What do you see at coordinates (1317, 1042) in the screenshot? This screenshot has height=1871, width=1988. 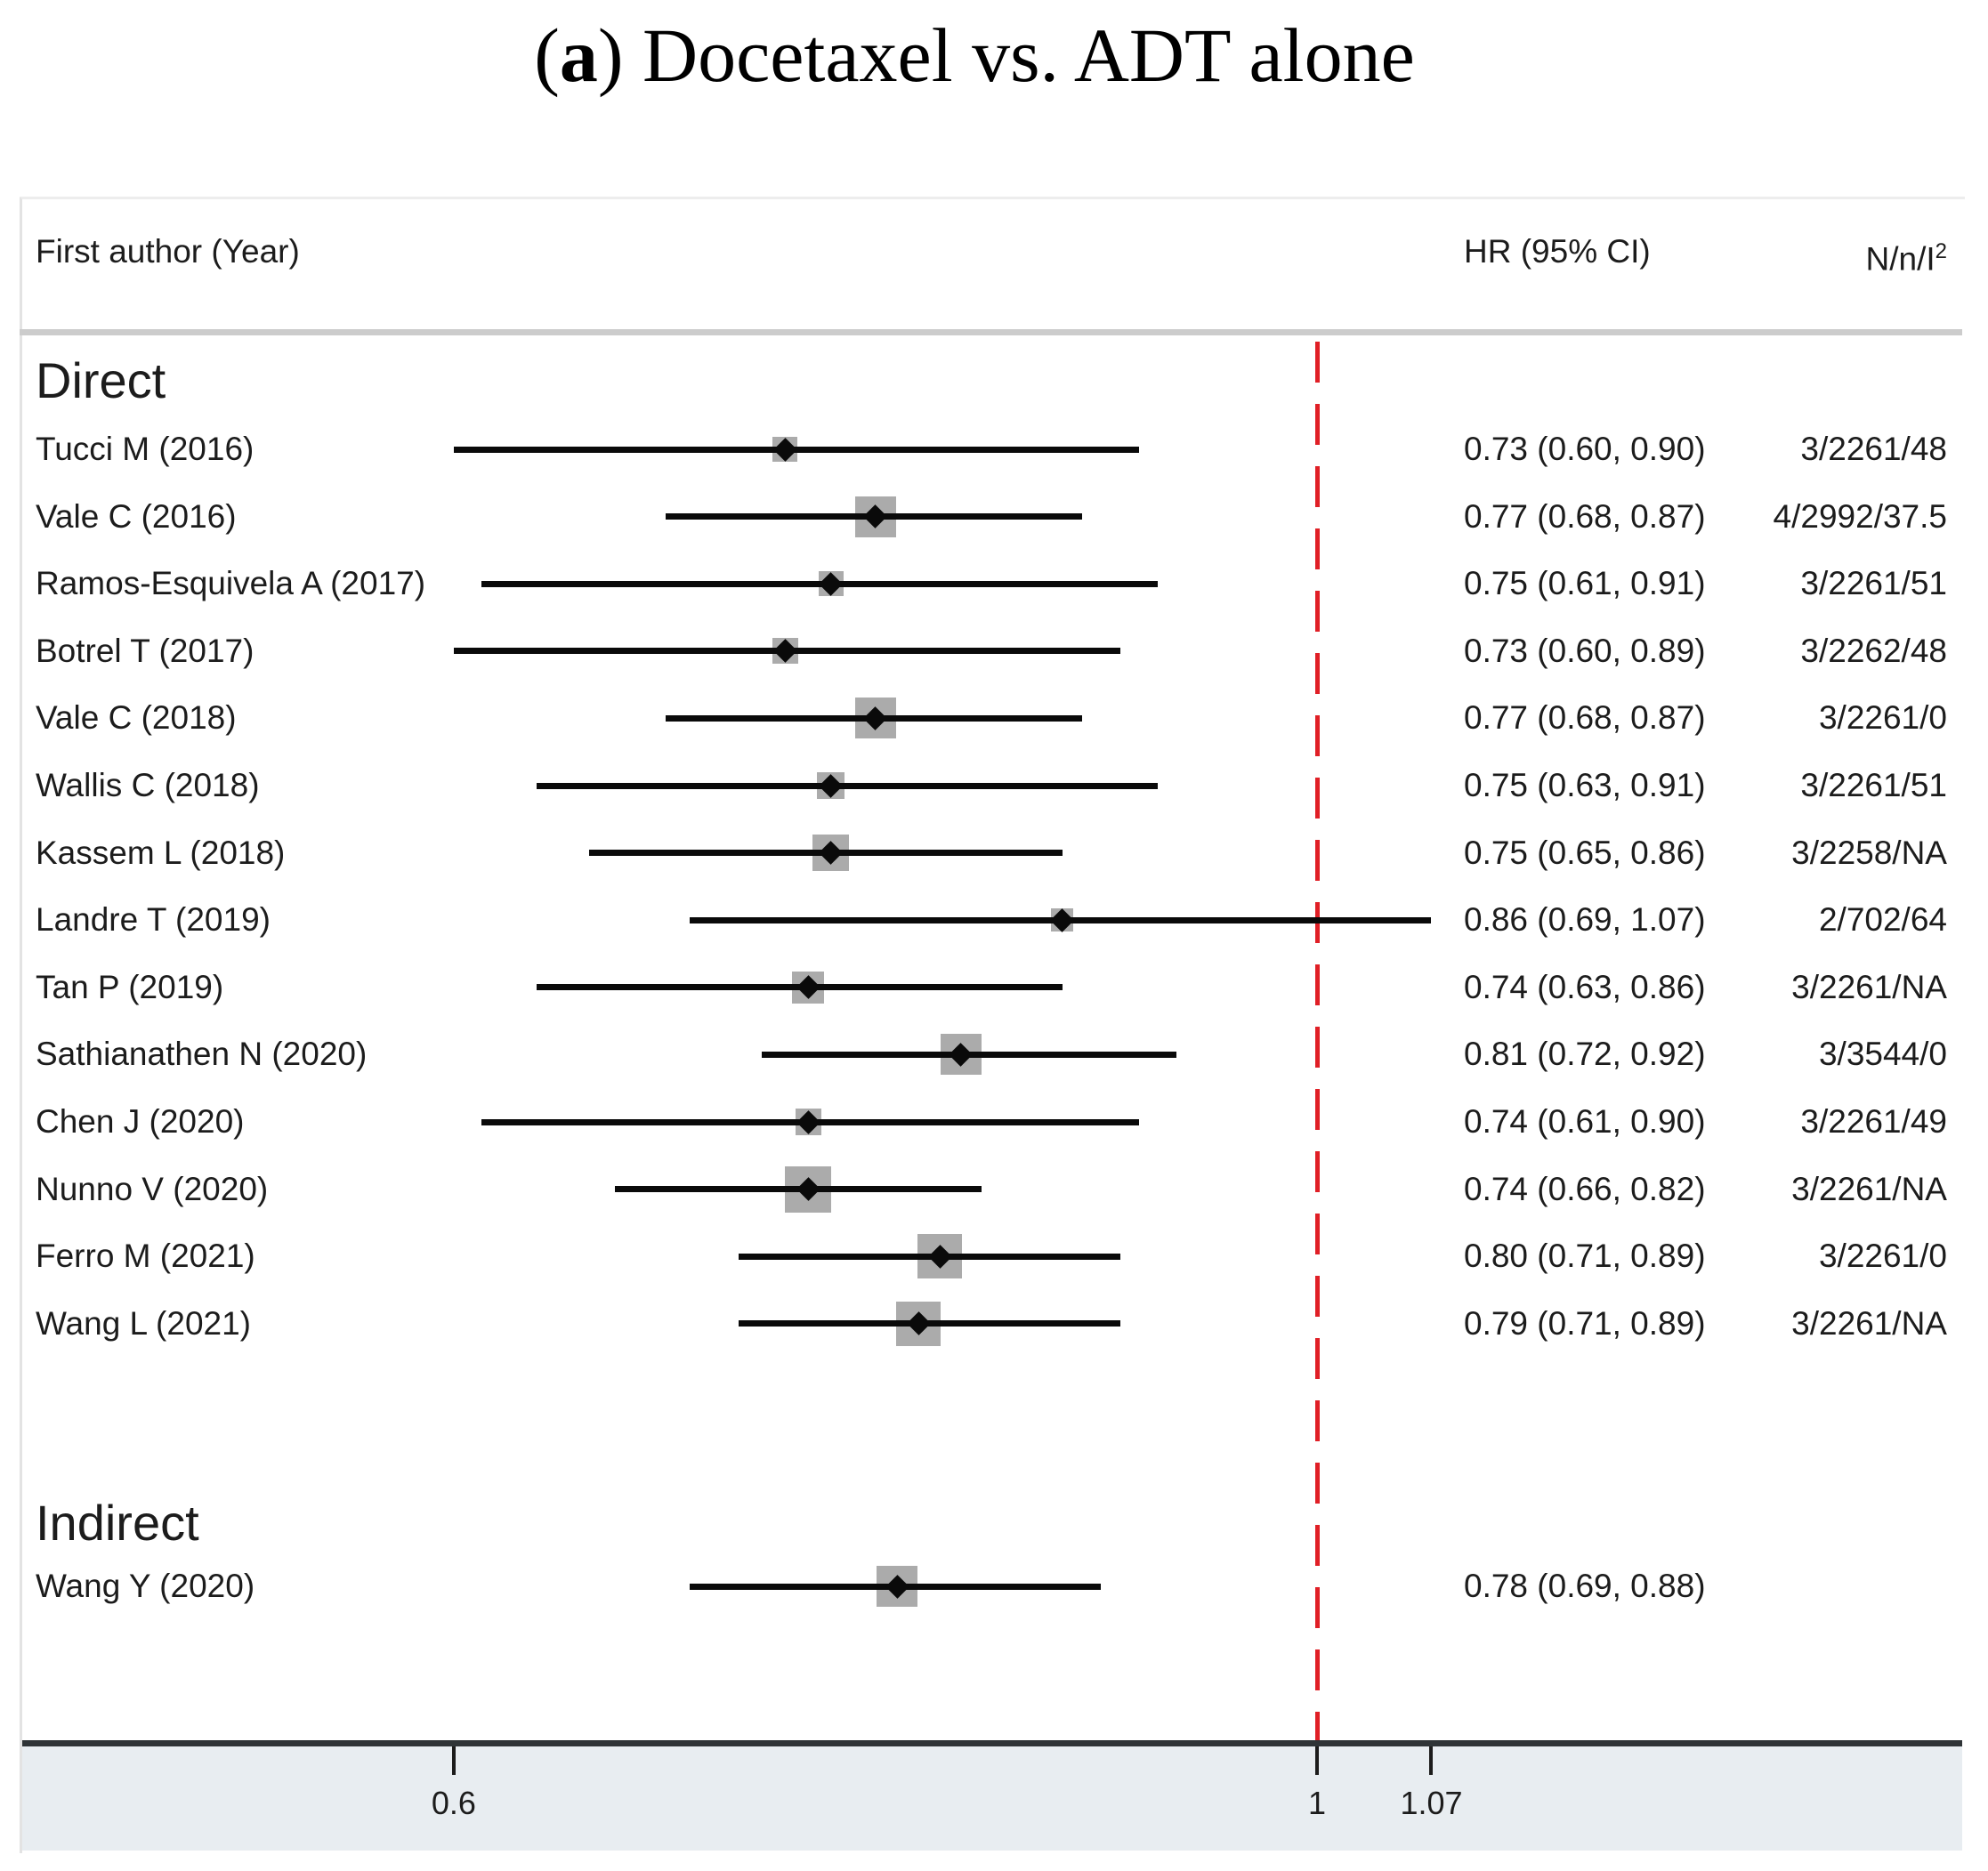 I see `reference-line` at bounding box center [1317, 1042].